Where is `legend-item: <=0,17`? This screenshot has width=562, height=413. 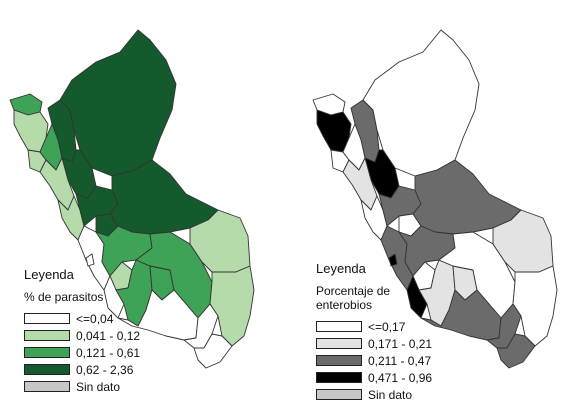
legend-item: <=0,17 is located at coordinates (374, 326).